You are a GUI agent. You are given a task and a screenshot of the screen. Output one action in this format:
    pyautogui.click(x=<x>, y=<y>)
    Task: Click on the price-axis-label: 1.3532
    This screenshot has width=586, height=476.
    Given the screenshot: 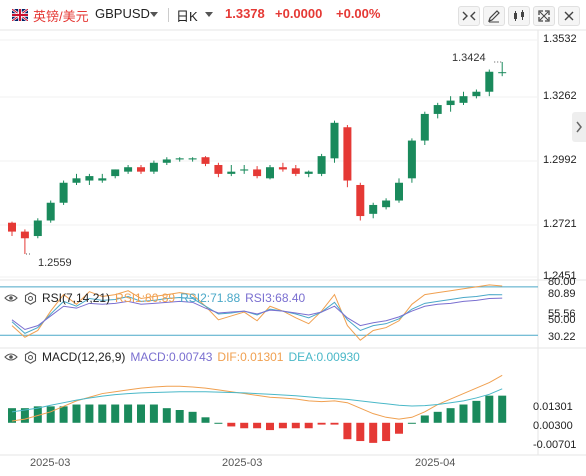 What is the action you would take?
    pyautogui.click(x=560, y=39)
    